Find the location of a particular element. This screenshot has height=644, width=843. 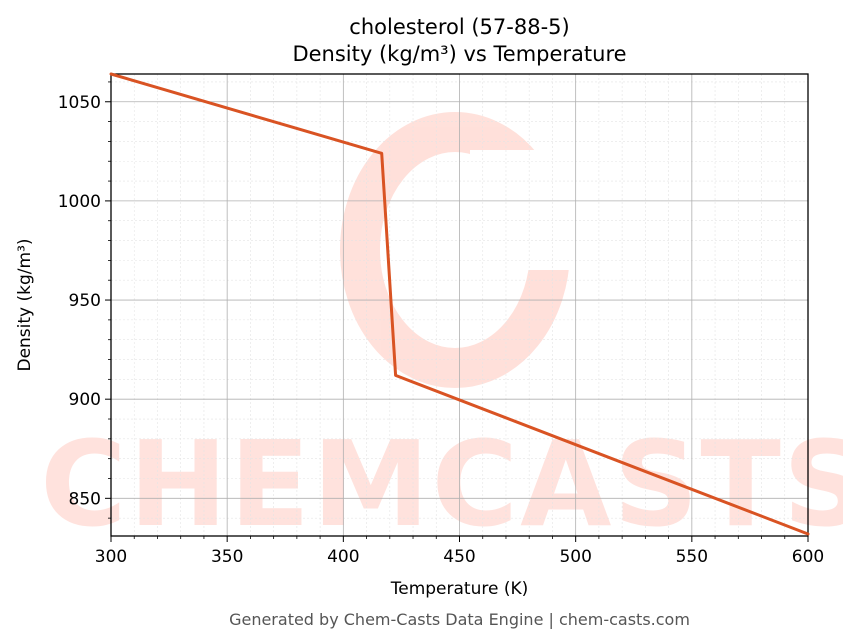

y-axis-label: Density (kg/m³) is located at coordinates (25, 304).